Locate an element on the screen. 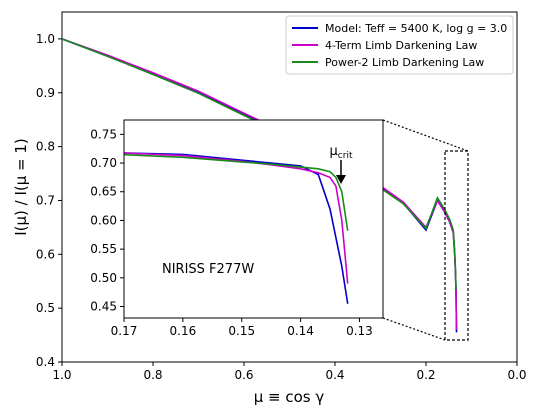  inset-x-tick-label: 0.14 is located at coordinates (300, 331).